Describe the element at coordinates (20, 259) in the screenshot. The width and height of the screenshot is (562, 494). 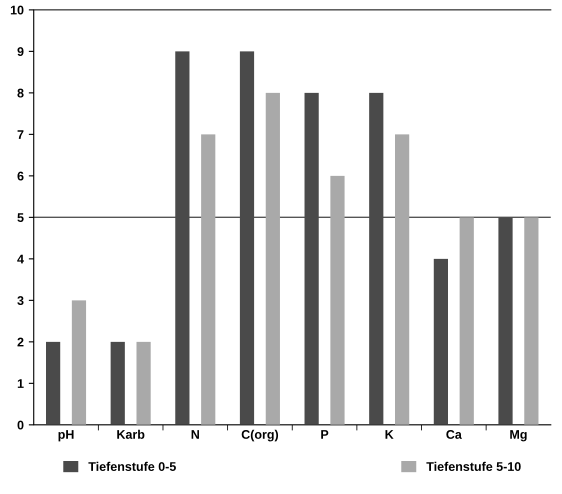
I see `y-tick-label: 4` at that location.